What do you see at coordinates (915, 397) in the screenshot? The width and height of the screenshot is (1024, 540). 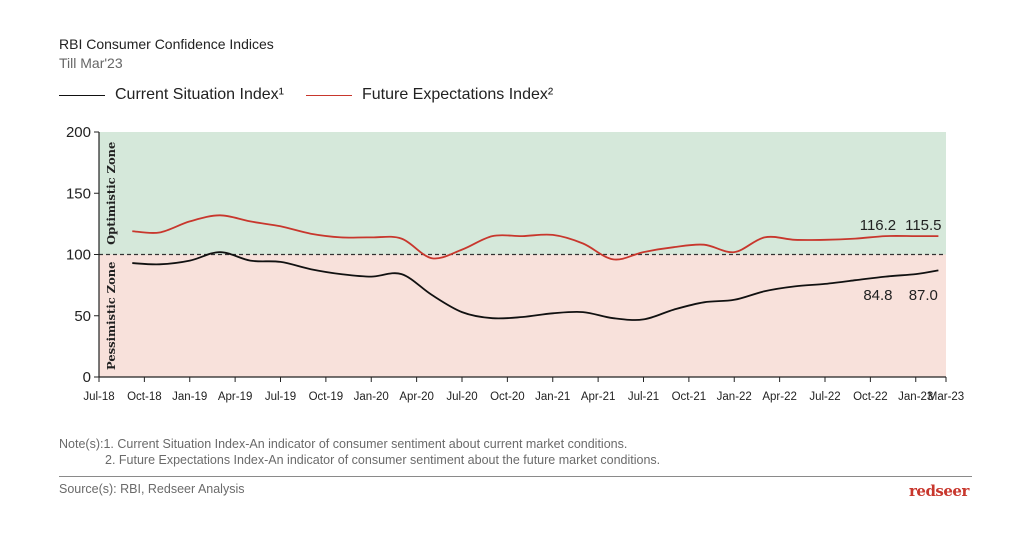 I see `x-tick-label: Jan-23` at bounding box center [915, 397].